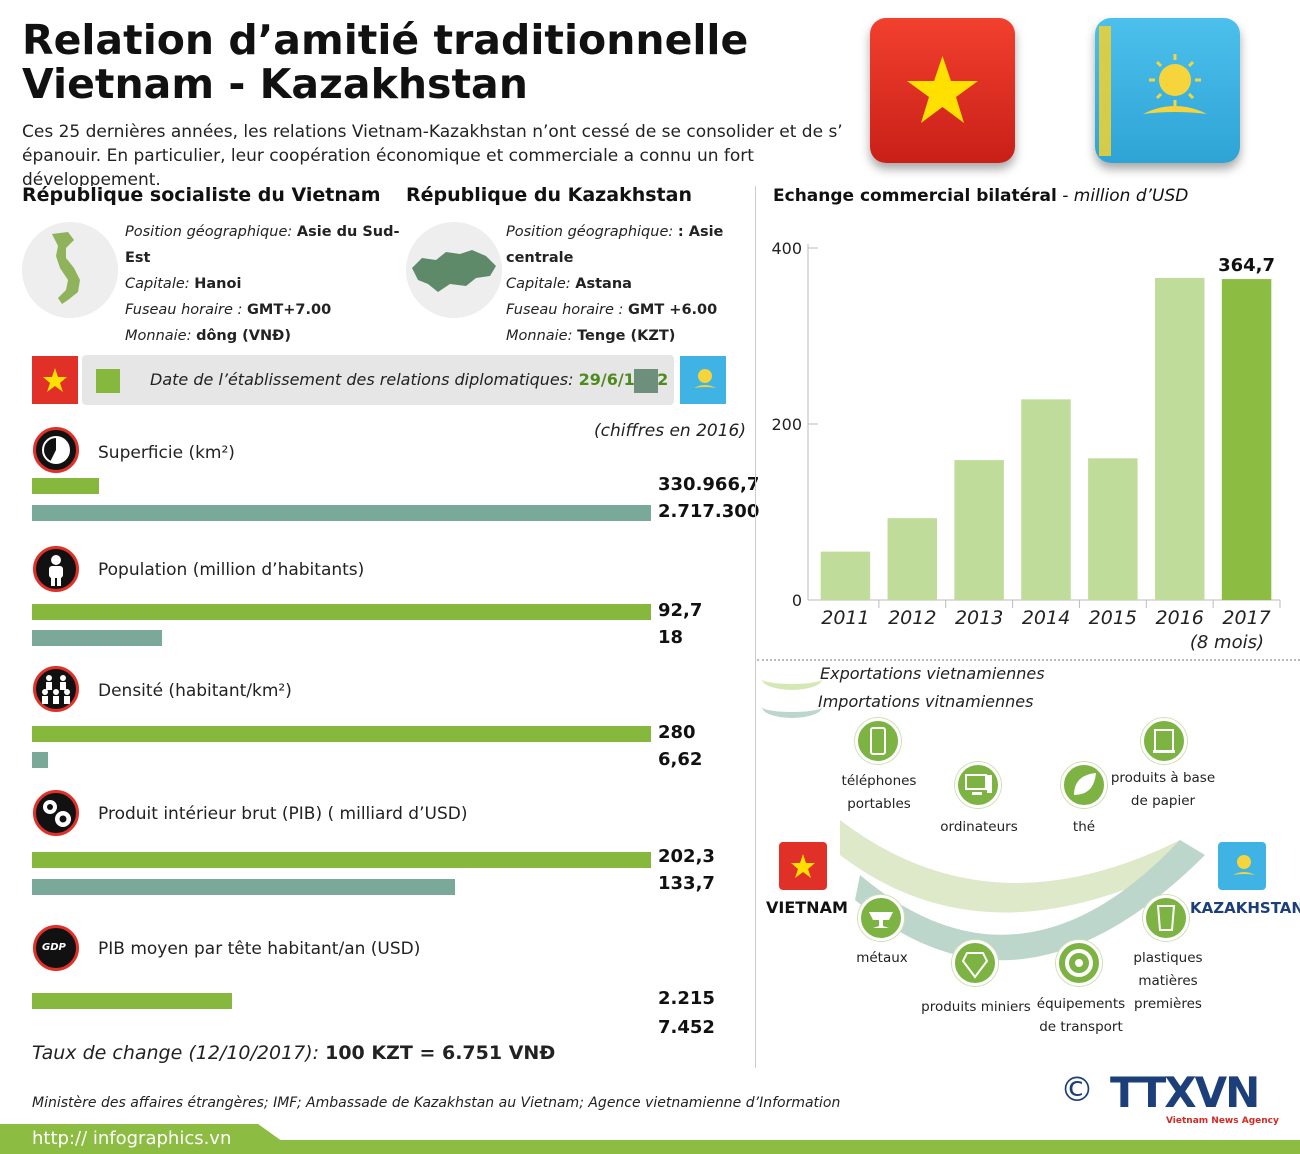 This screenshot has height=1154, width=1300. Describe the element at coordinates (677, 732) in the screenshot. I see `densite-vietnam-value: 280` at that location.